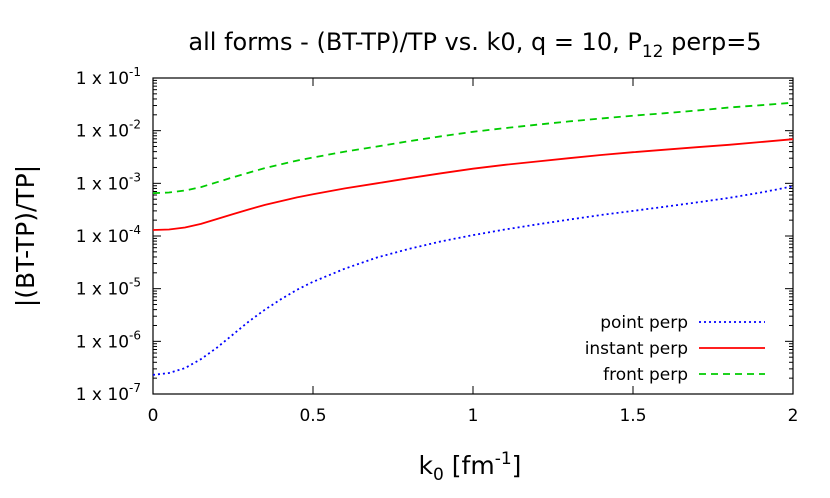 The height and width of the screenshot is (498, 830). I want to click on x-axis-title-tail: ], so click(517, 465).